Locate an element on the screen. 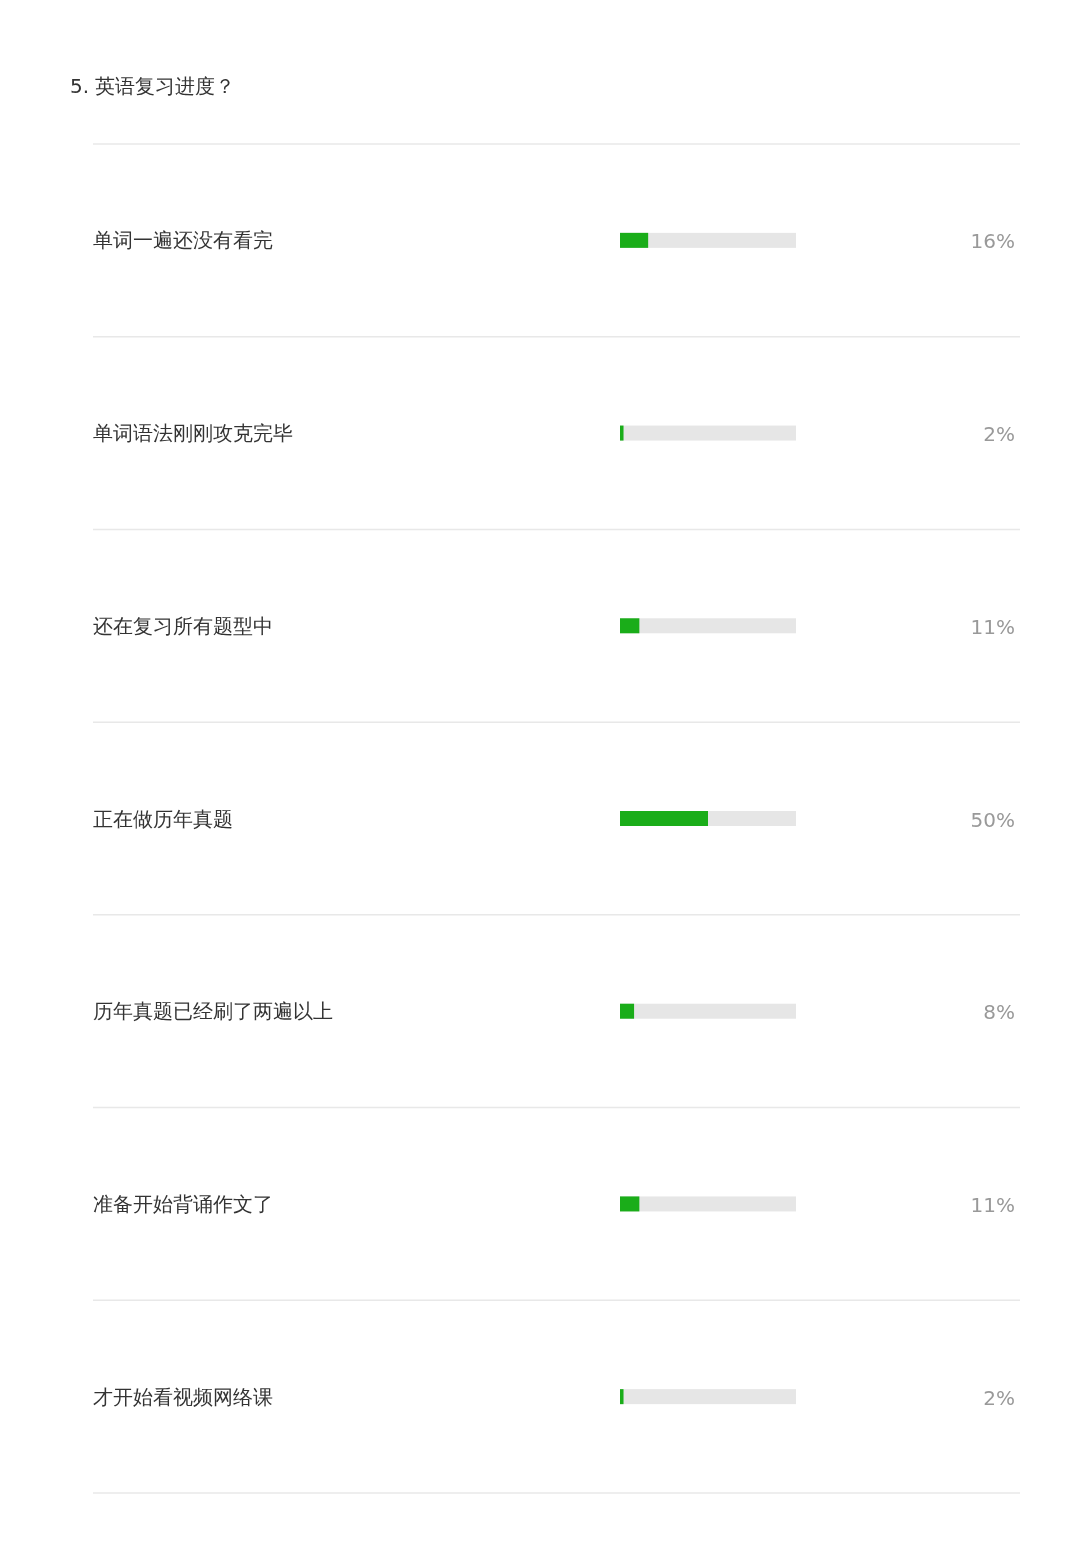 The width and height of the screenshot is (1080, 1547). text: 5. 英语复习进度？ is located at coordinates (153, 86).